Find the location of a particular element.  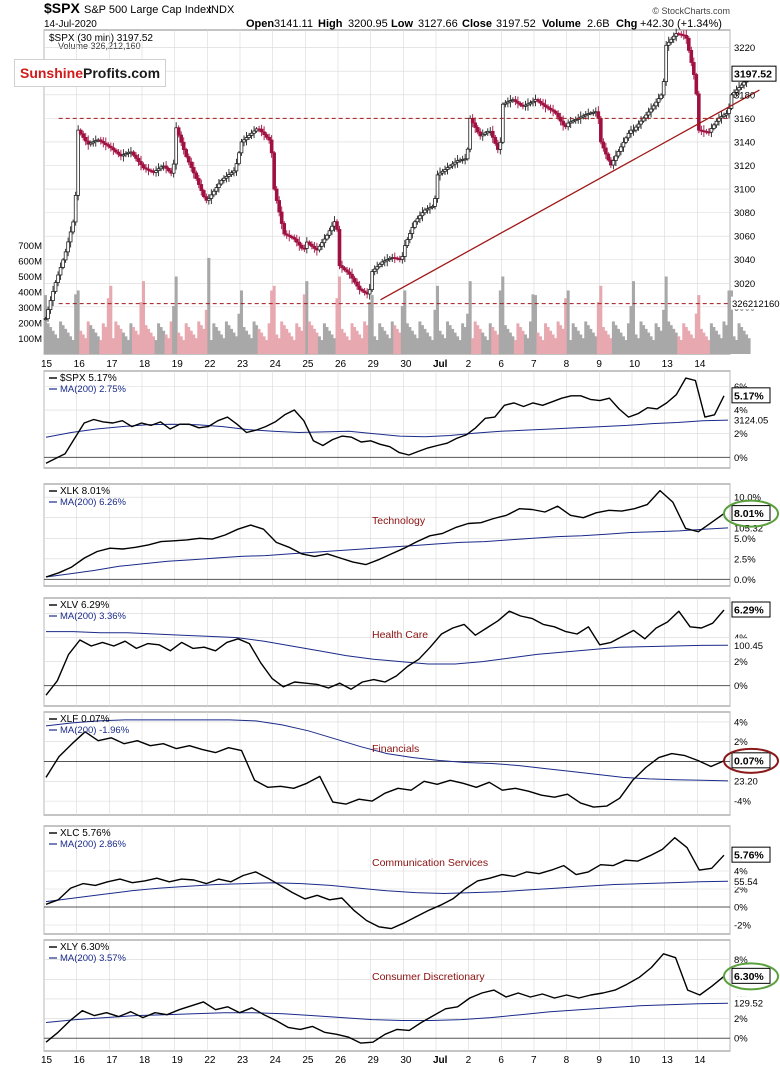

x-tick-label: 15 is located at coordinates (47, 1060).